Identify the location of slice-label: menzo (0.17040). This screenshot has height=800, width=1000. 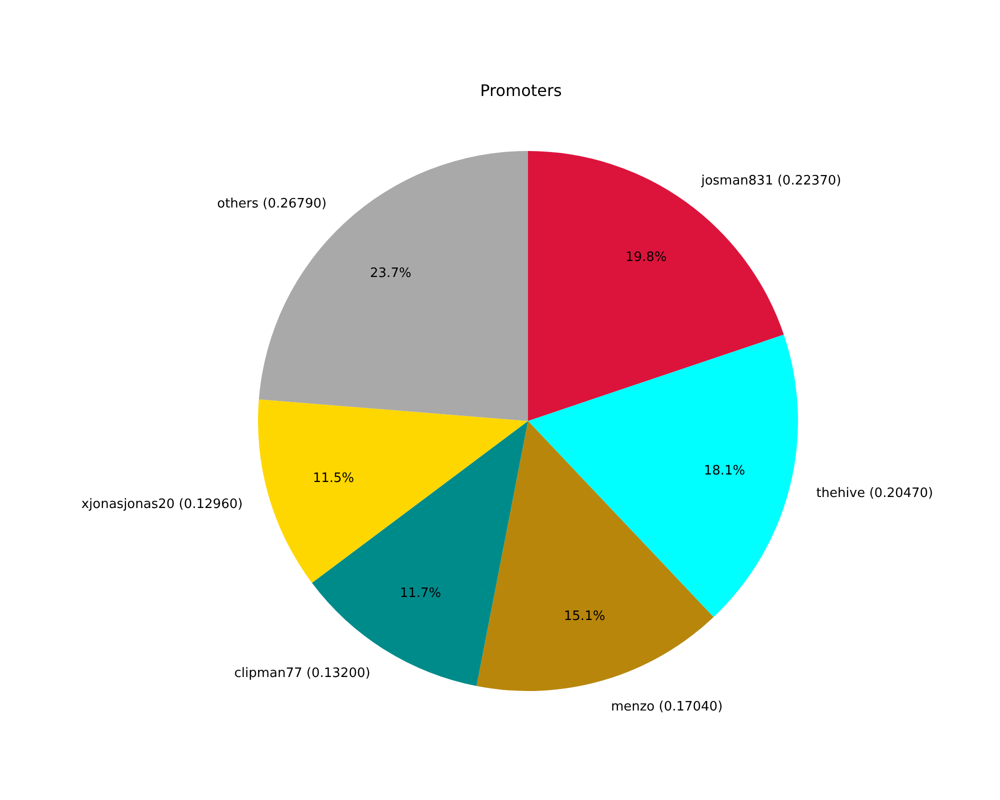
(666, 707).